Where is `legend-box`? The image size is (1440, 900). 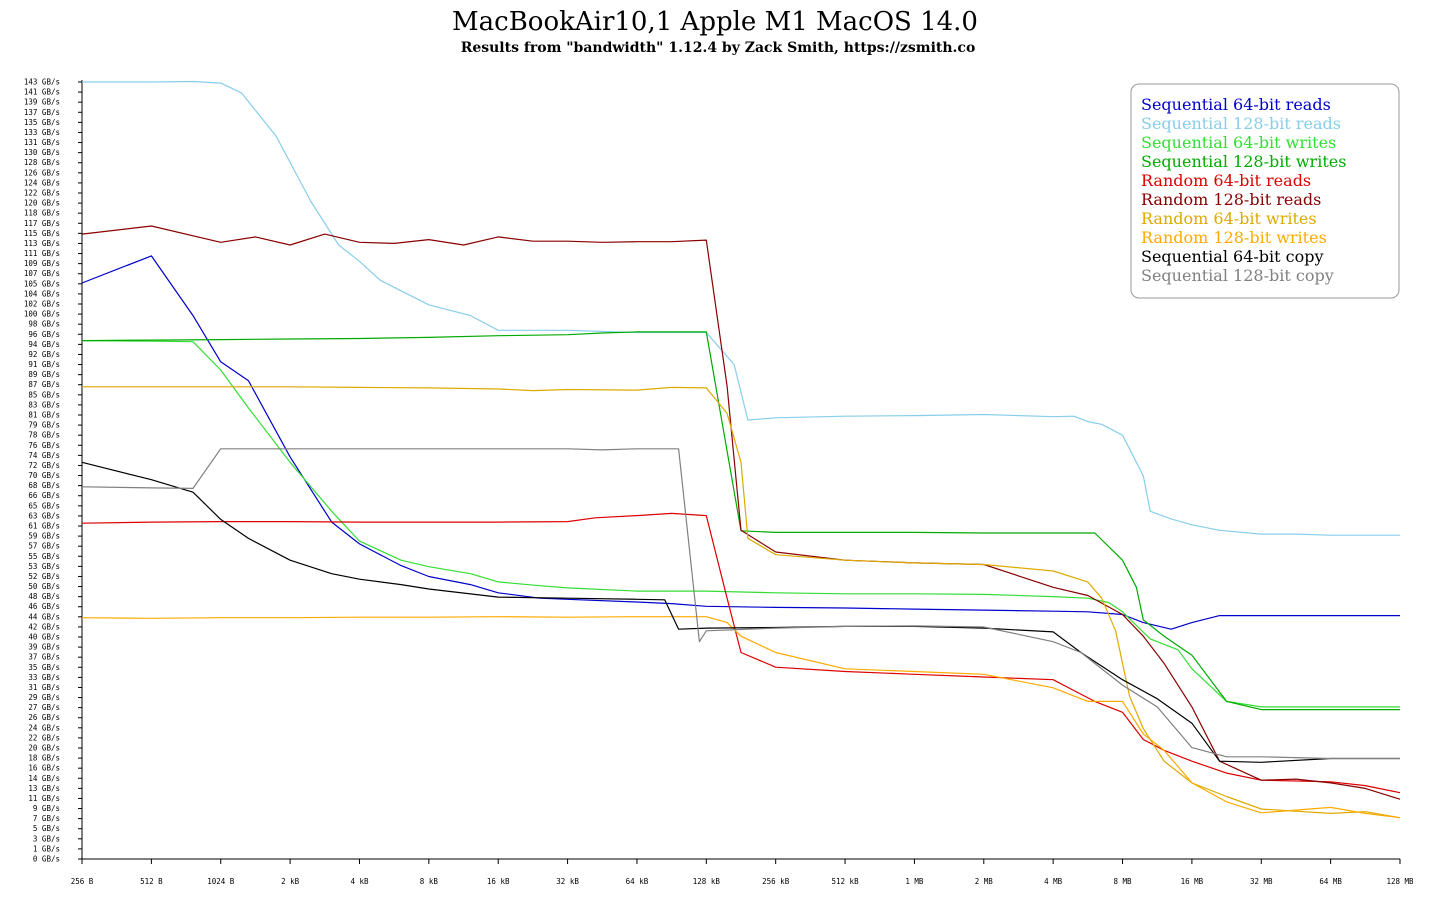
legend-box is located at coordinates (1265, 191).